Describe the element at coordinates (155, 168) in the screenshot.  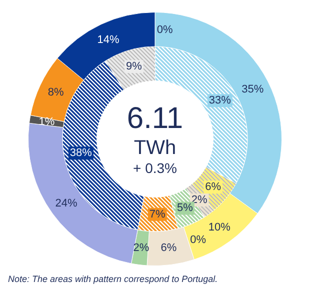
I see `text: + 0.3%` at that location.